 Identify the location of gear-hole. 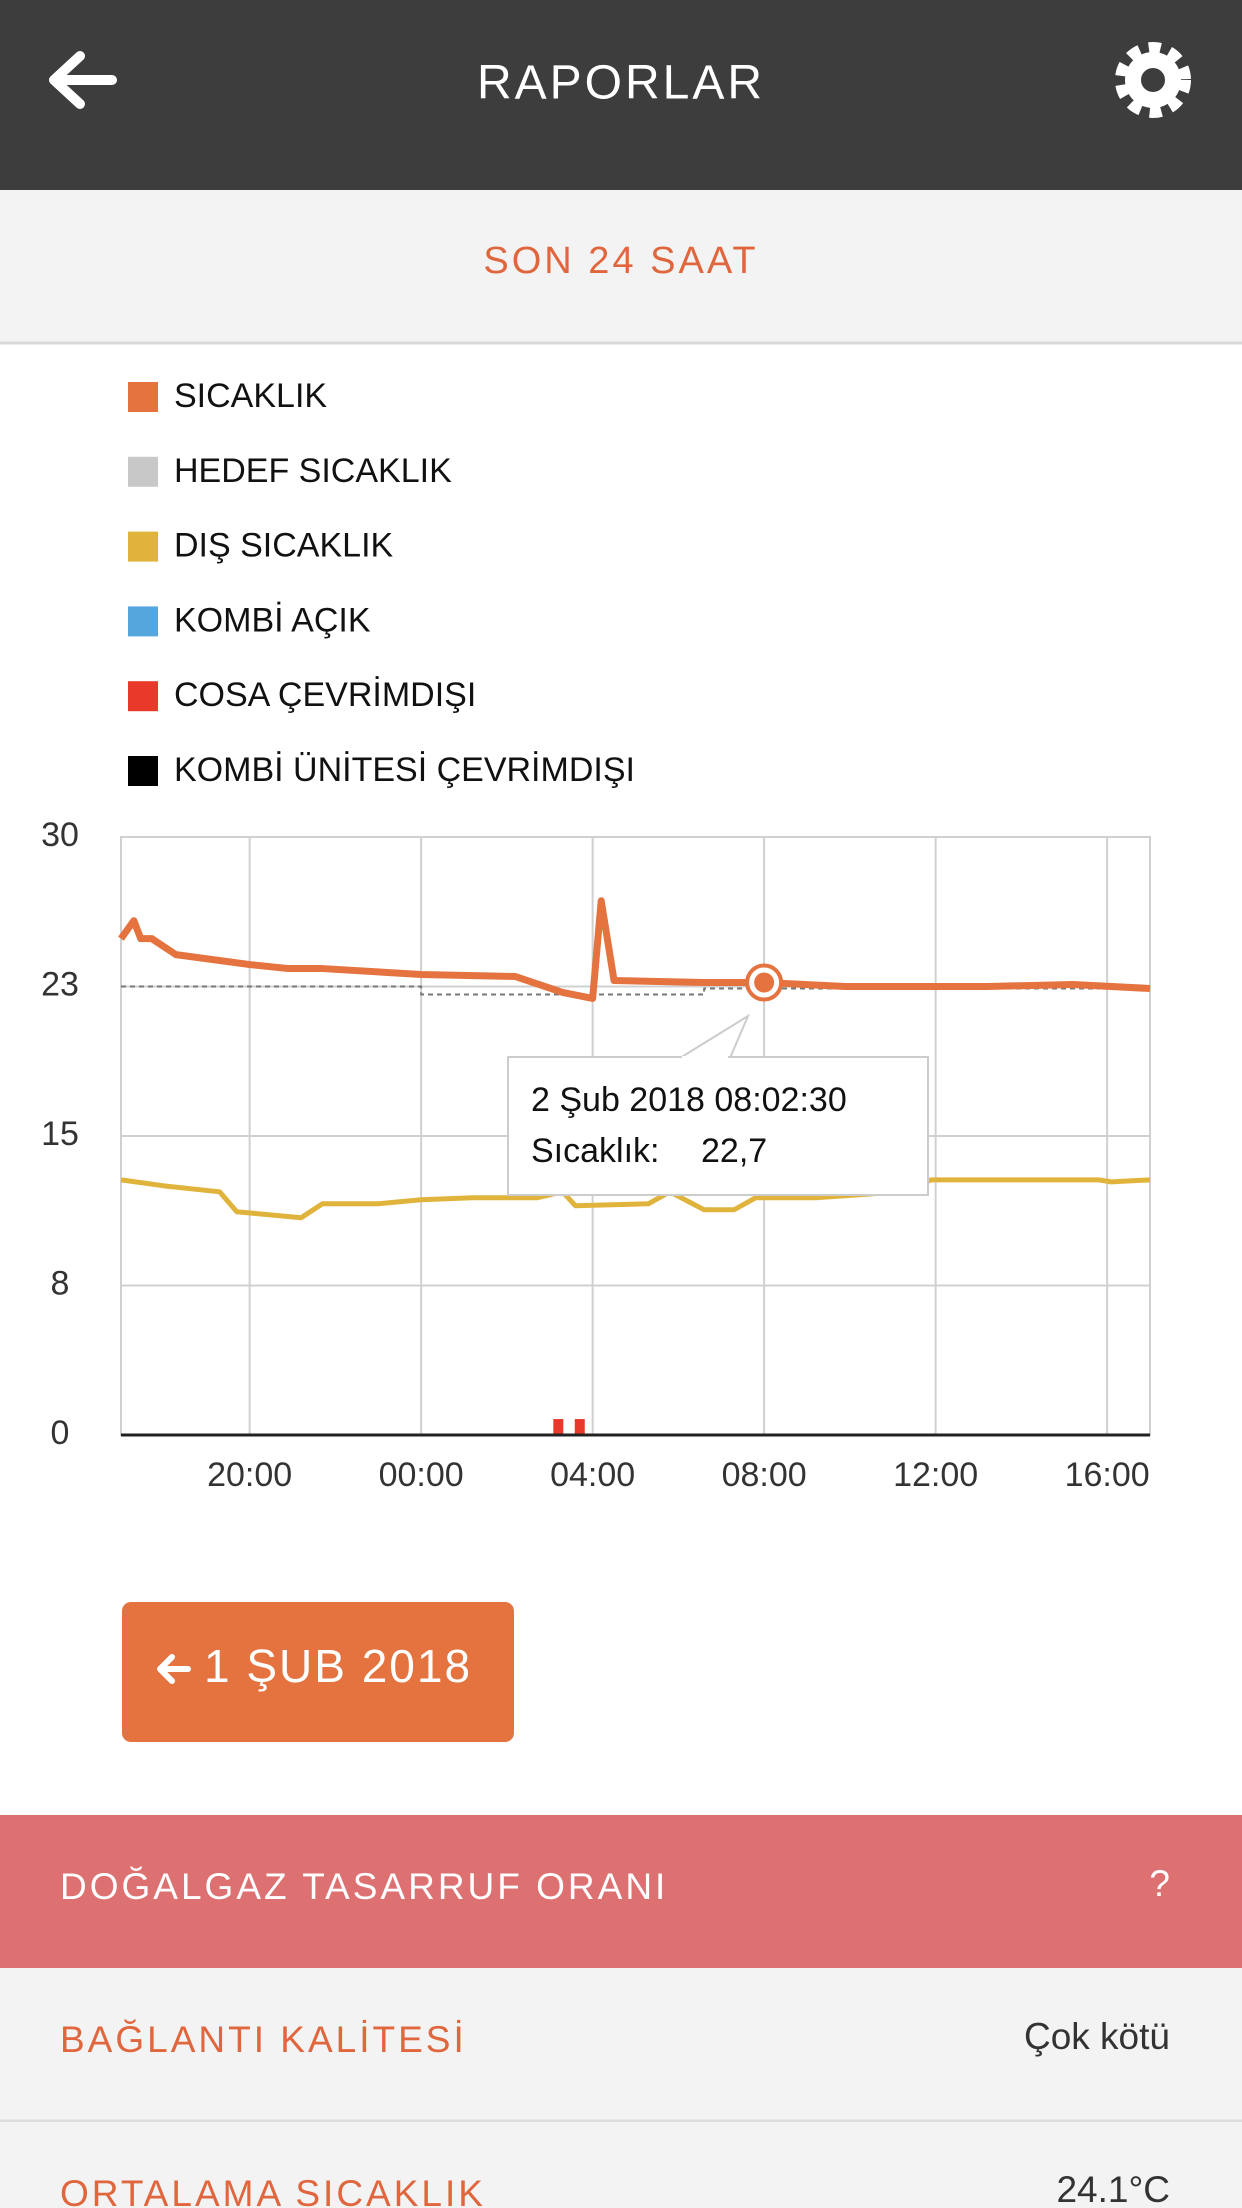
(1153, 80).